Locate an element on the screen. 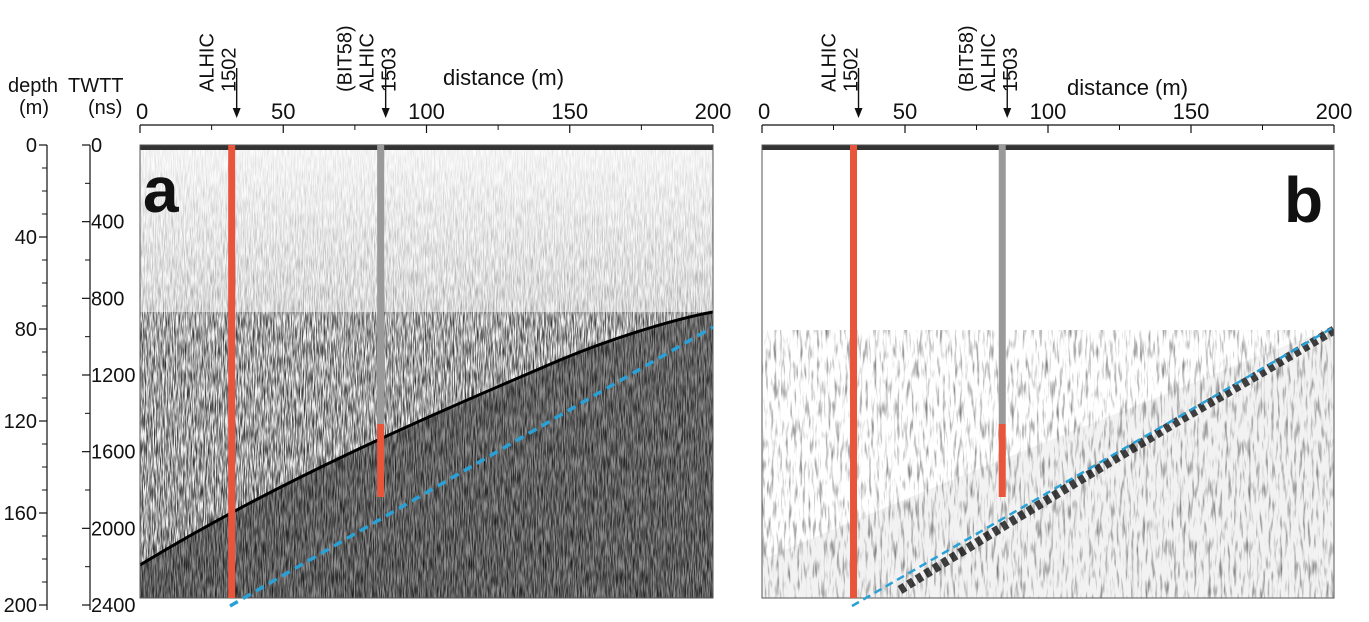 This screenshot has width=1369, height=622. panel-a-x-title: distance (m) is located at coordinates (503, 77).